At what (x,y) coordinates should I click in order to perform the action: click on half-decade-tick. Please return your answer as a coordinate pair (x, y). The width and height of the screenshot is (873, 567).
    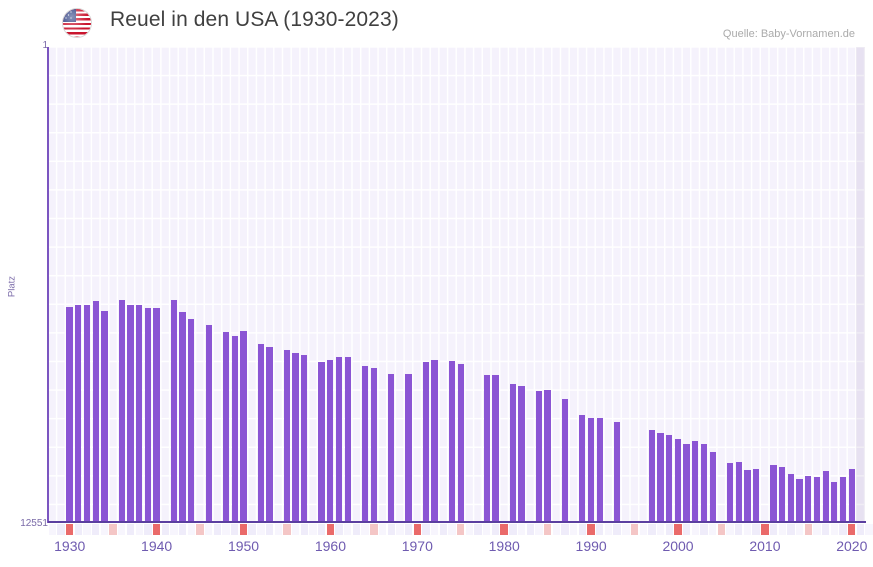
    Looking at the image, I should click on (287, 529).